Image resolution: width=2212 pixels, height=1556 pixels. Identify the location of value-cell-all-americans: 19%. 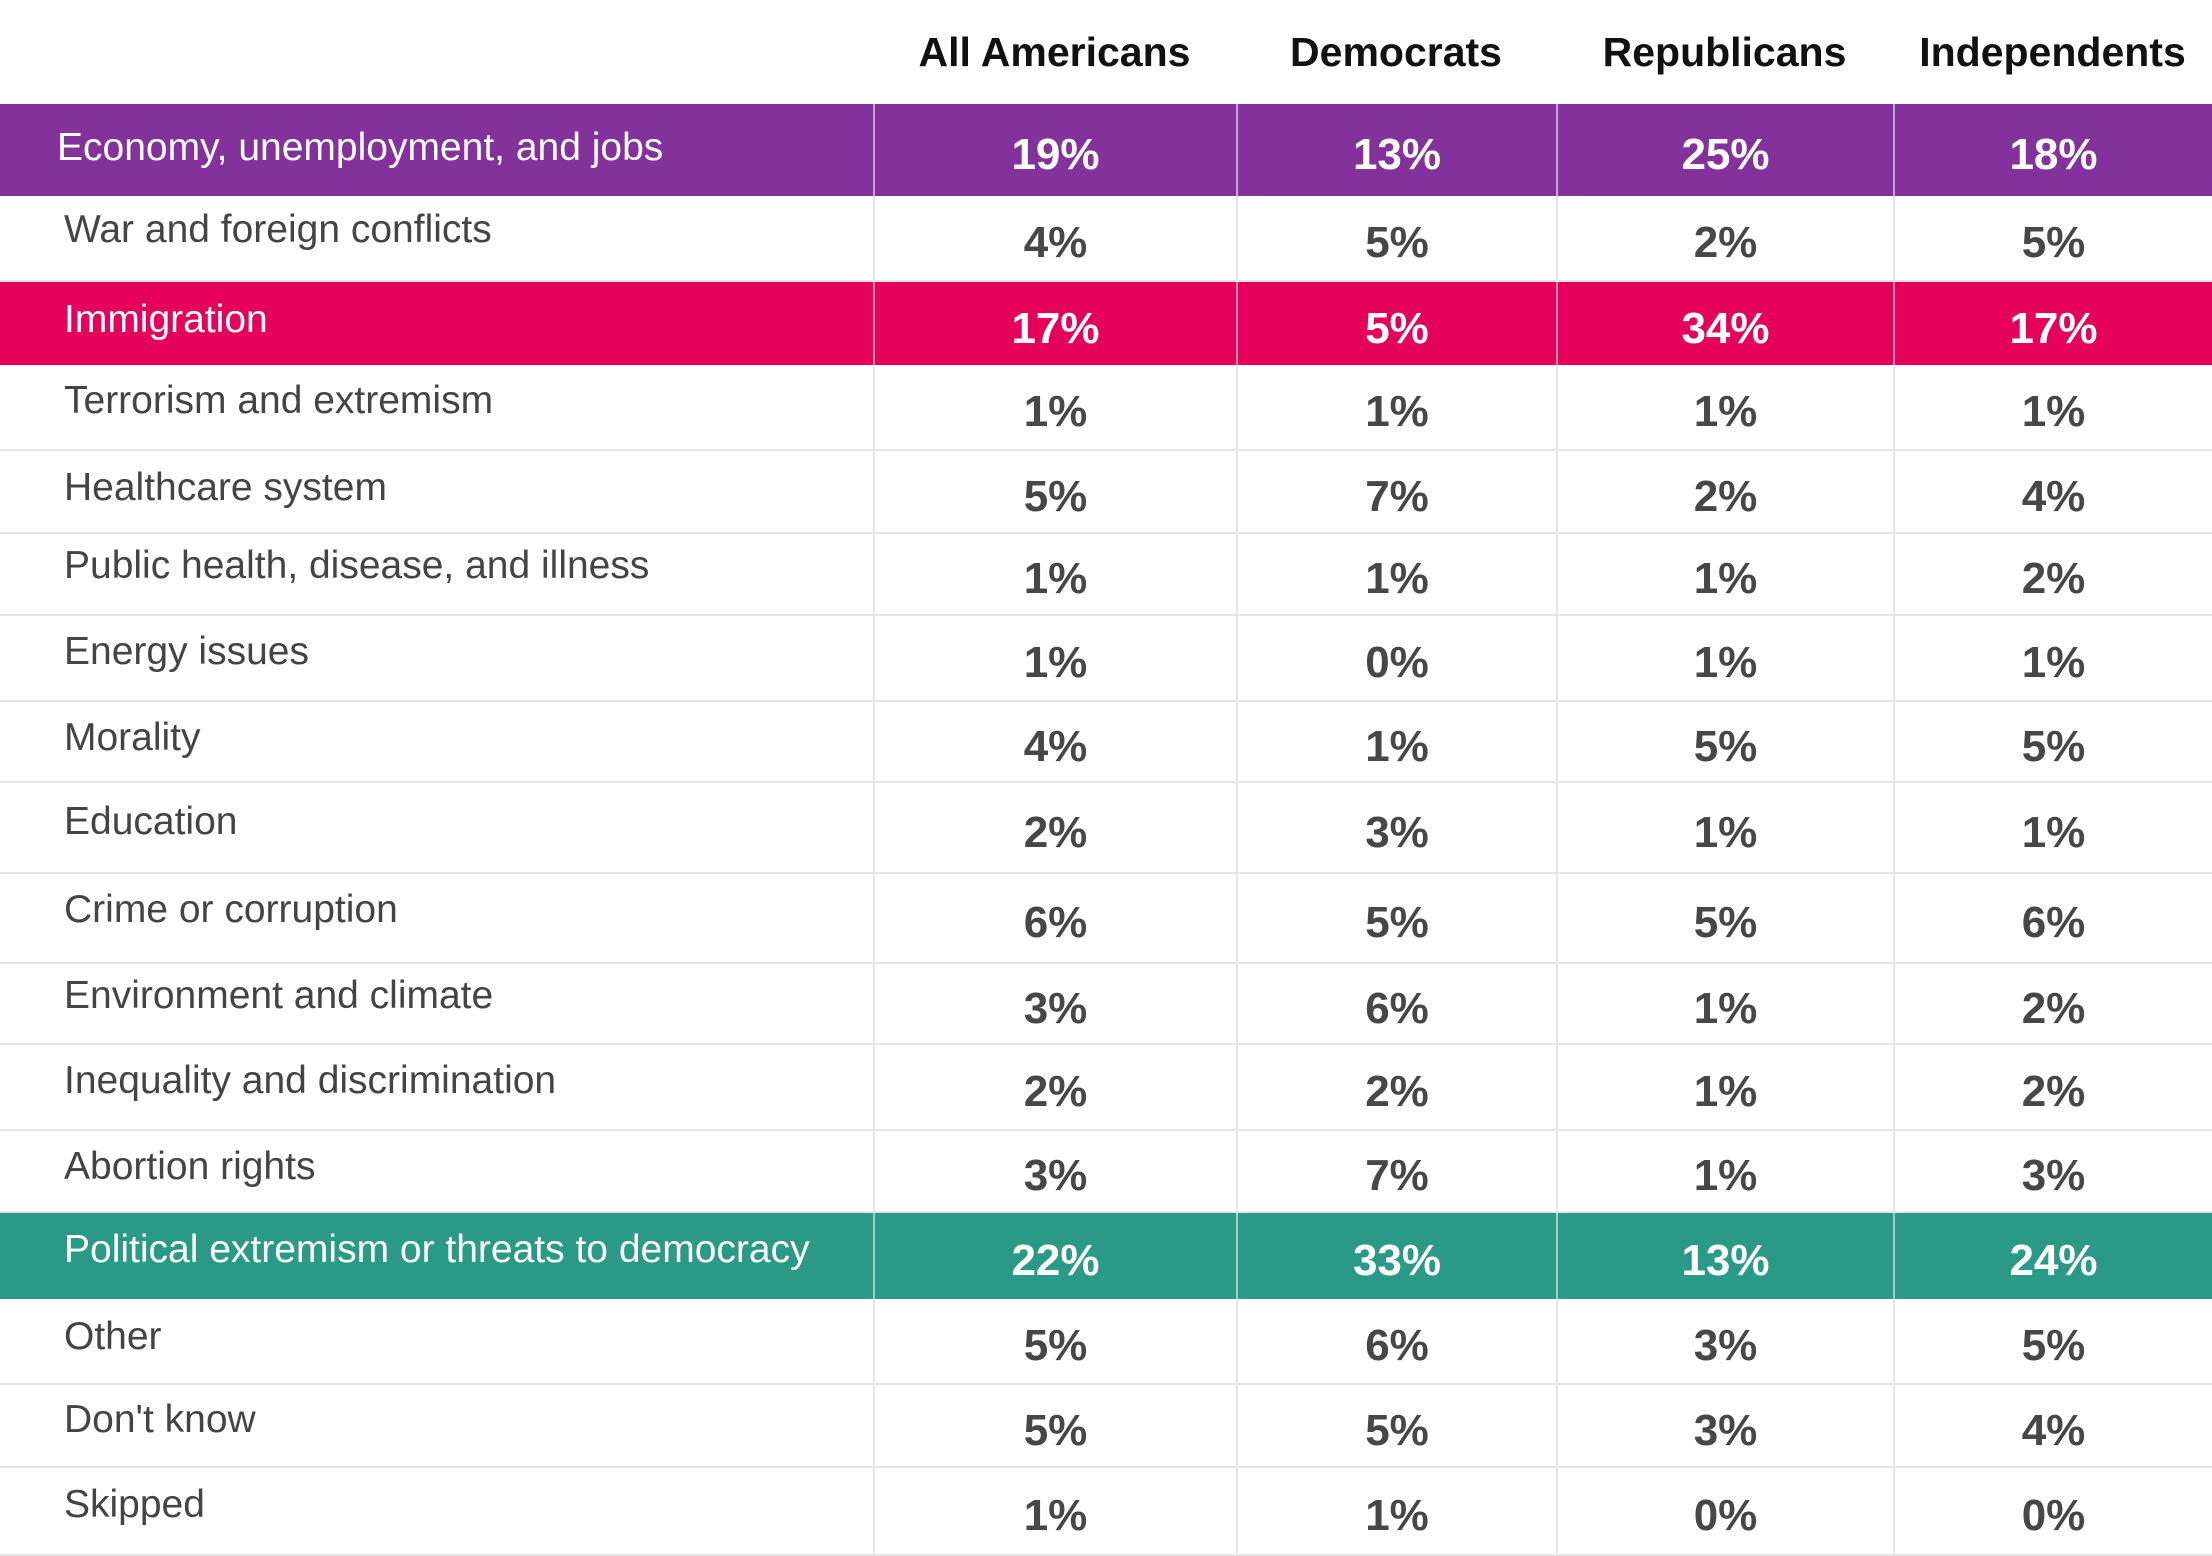
(1054, 150).